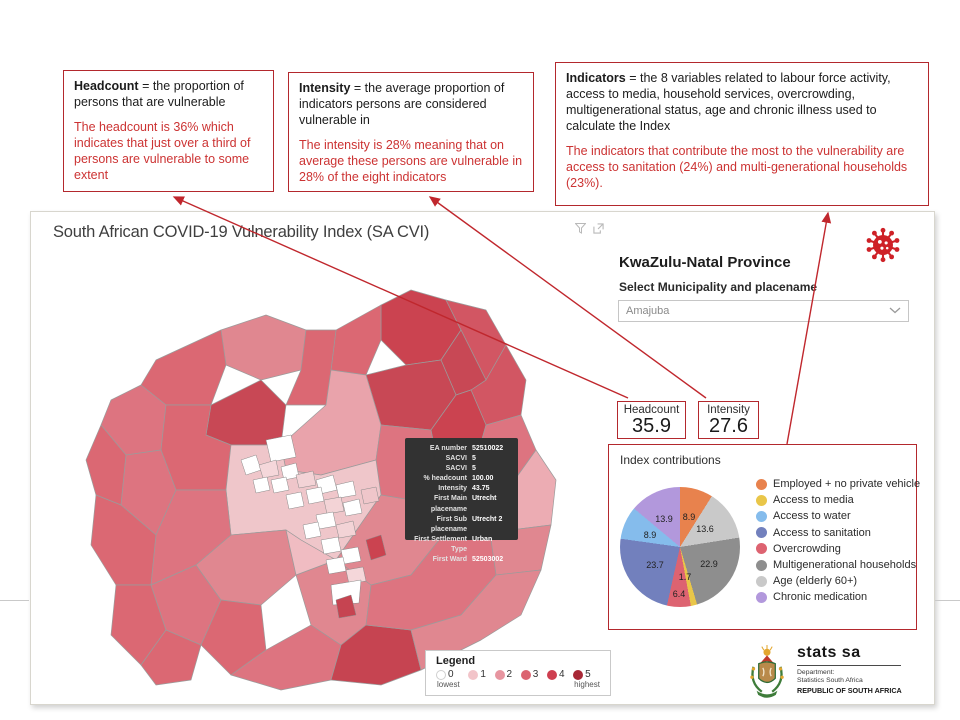  I want to click on legend-item: Access to sanitation, so click(838, 533).